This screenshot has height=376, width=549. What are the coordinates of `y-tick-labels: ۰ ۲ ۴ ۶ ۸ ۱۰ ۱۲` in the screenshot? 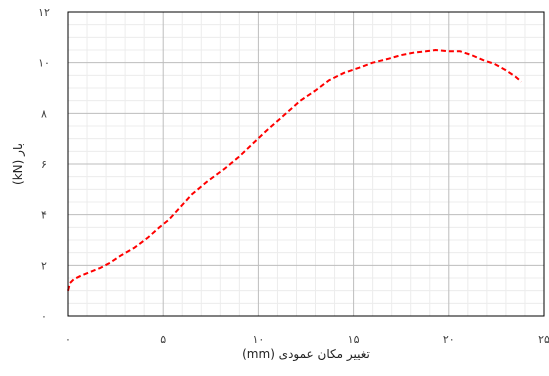 It's located at (44, 164).